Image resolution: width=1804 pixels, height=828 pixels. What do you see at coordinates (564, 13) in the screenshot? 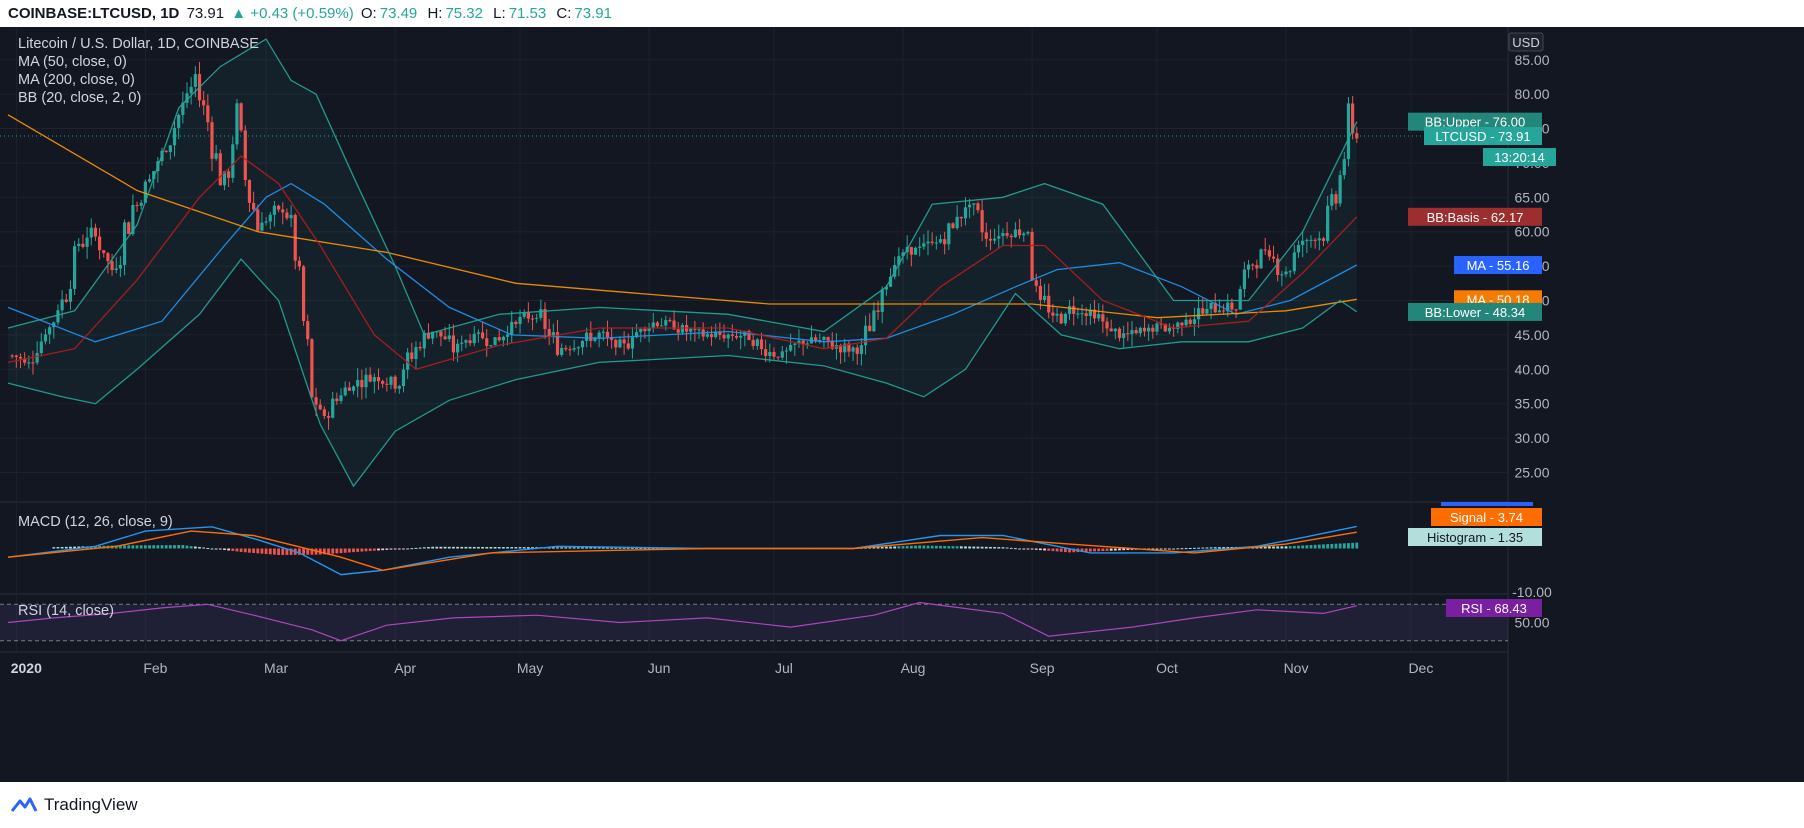
I see `close-label: C:` at bounding box center [564, 13].